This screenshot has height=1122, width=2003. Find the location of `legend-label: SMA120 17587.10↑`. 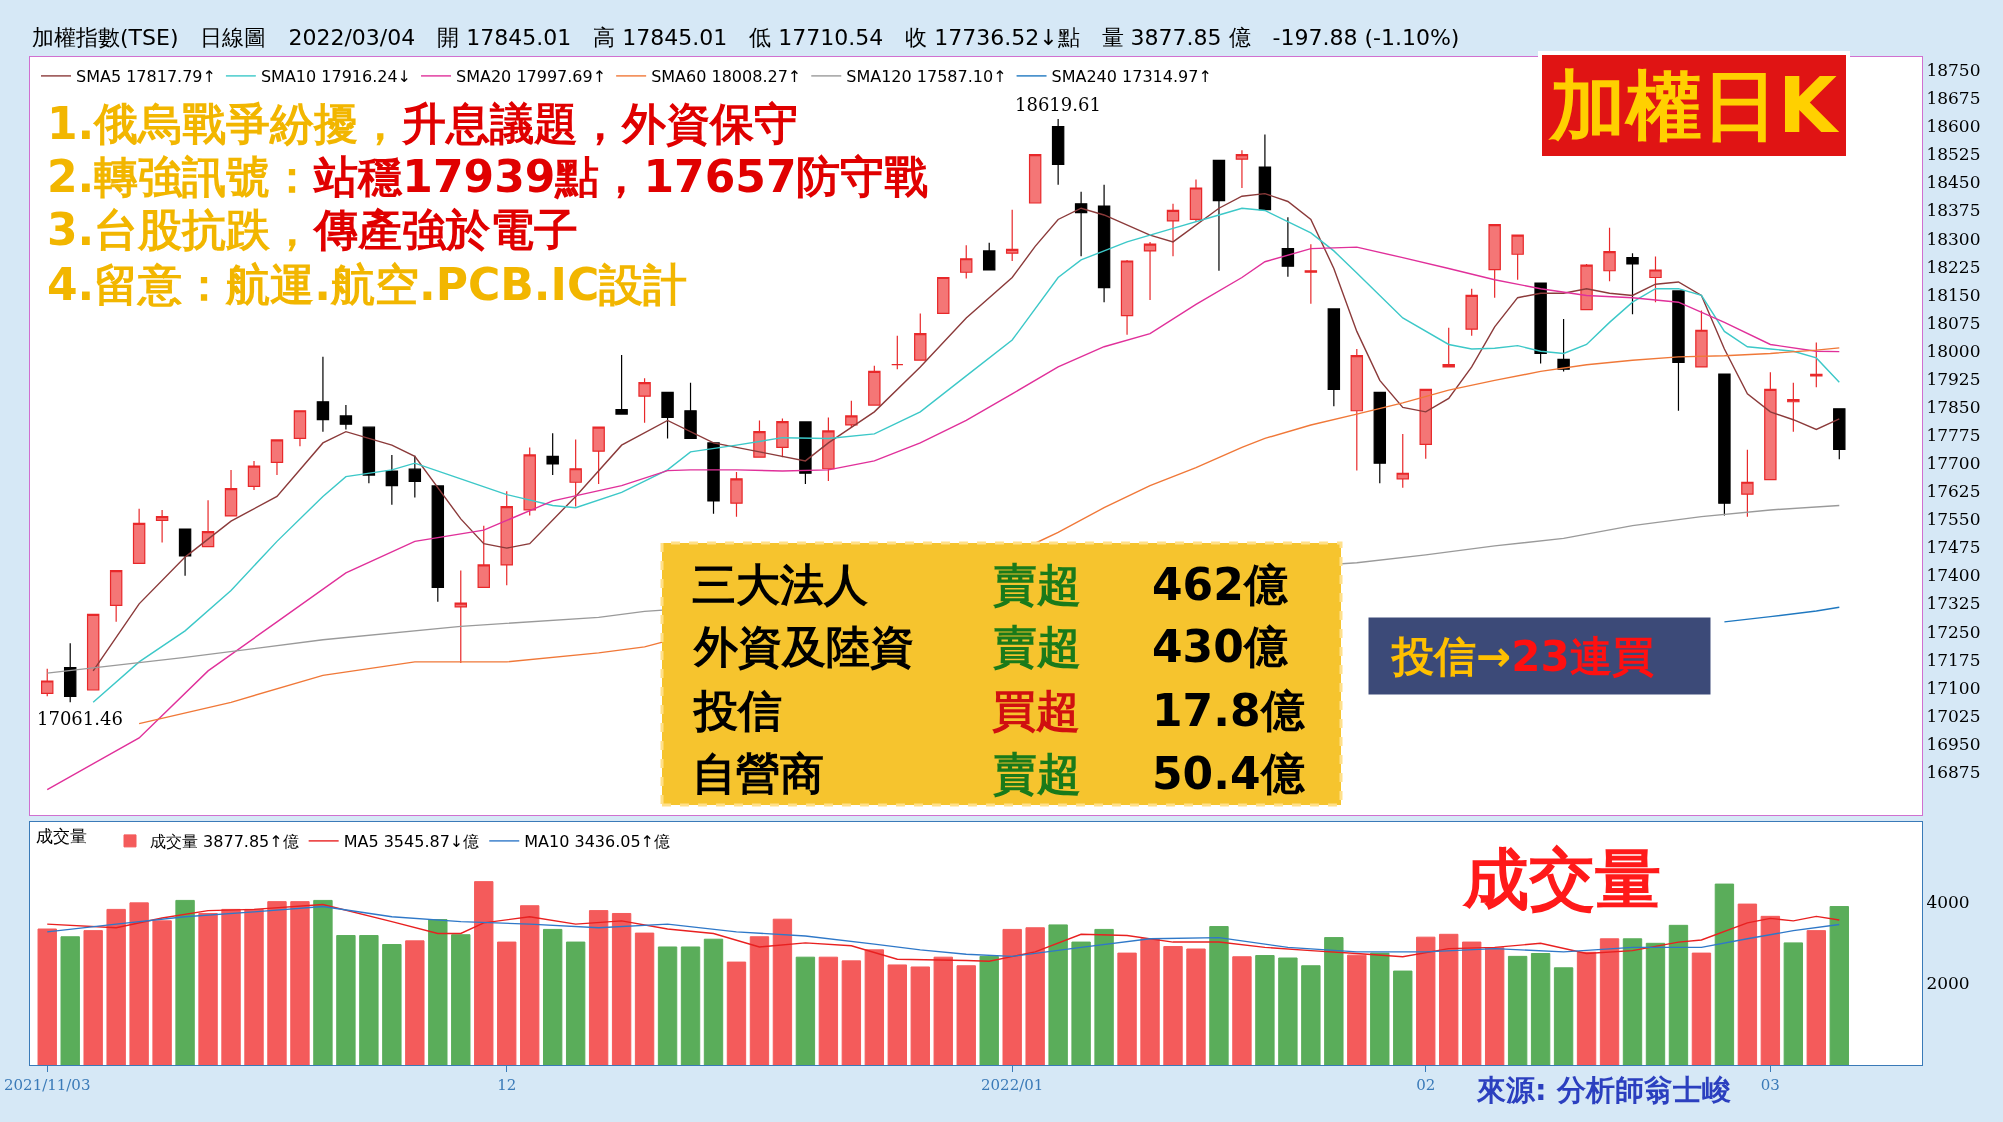

legend-label: SMA120 17587.10↑ is located at coordinates (926, 77).